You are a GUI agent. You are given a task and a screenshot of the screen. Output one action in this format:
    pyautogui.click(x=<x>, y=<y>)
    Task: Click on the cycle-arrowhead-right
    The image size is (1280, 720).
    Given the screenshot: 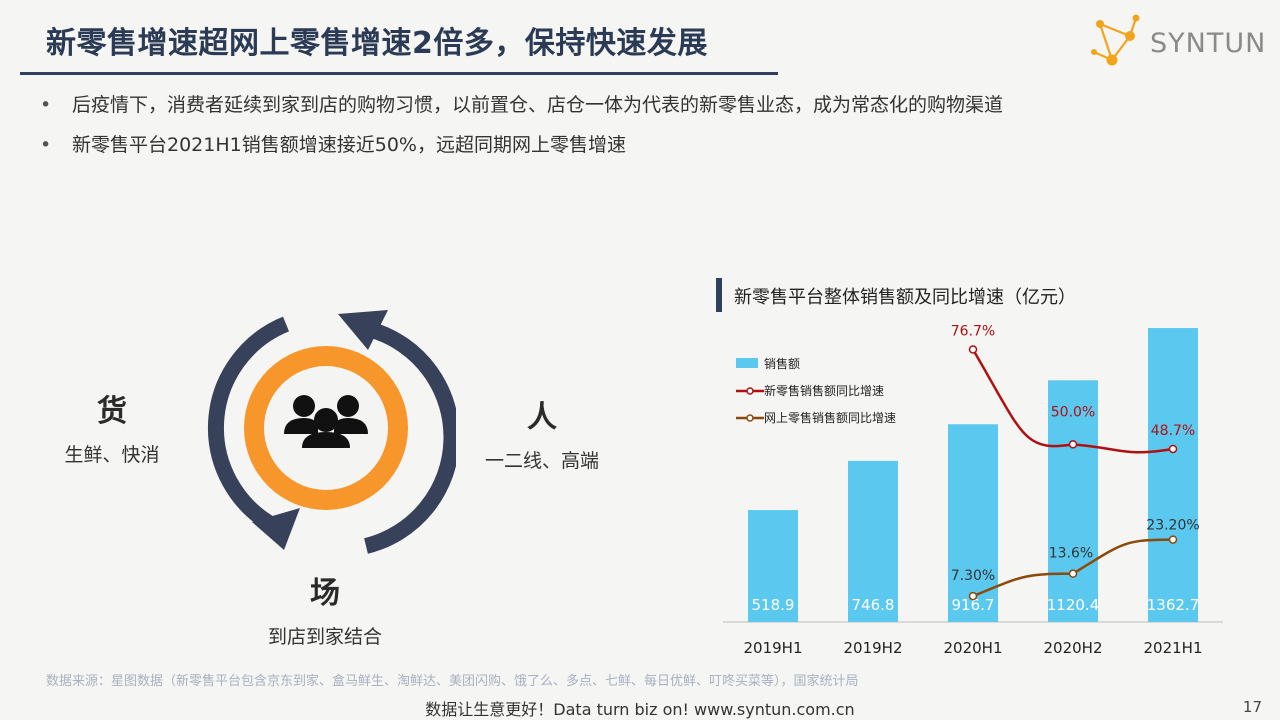 What is the action you would take?
    pyautogui.click(x=363, y=330)
    